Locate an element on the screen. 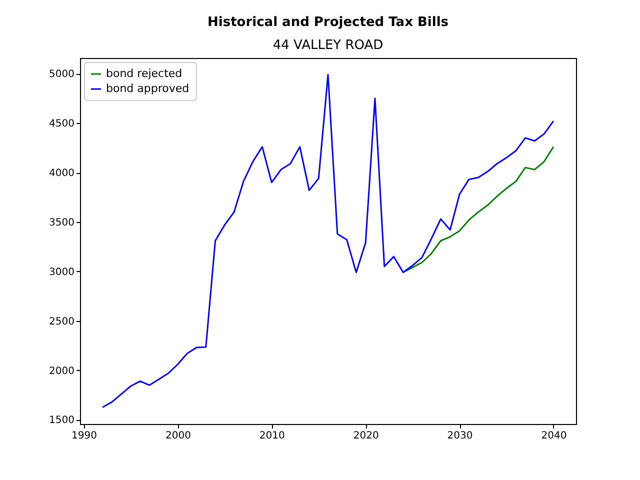 The width and height of the screenshot is (640, 480). chart-title: Historical and Projected Tax Bills is located at coordinates (328, 22).